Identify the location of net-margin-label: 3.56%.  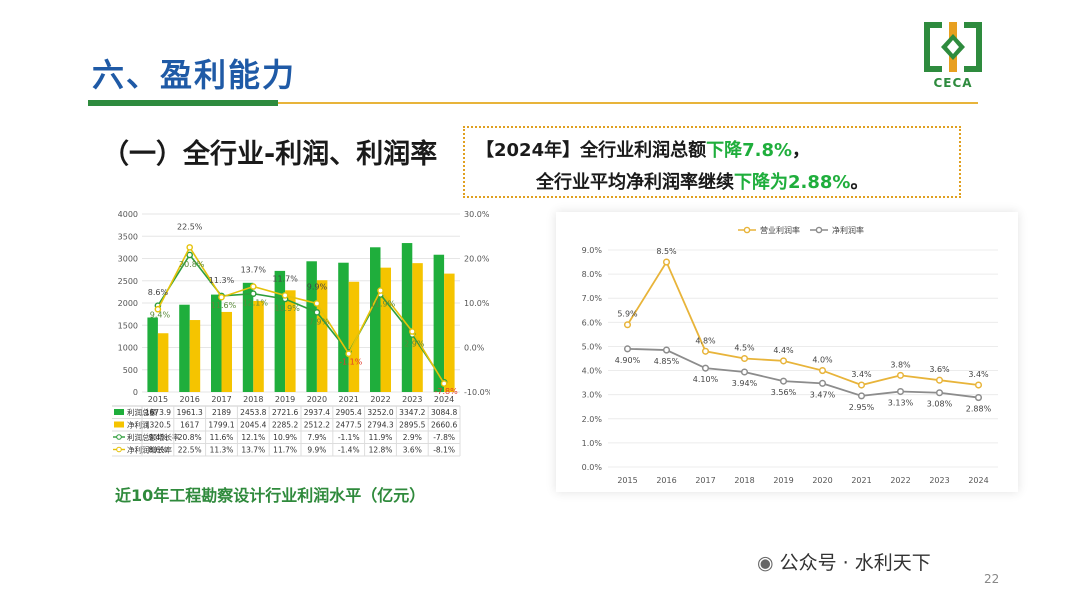
(784, 392).